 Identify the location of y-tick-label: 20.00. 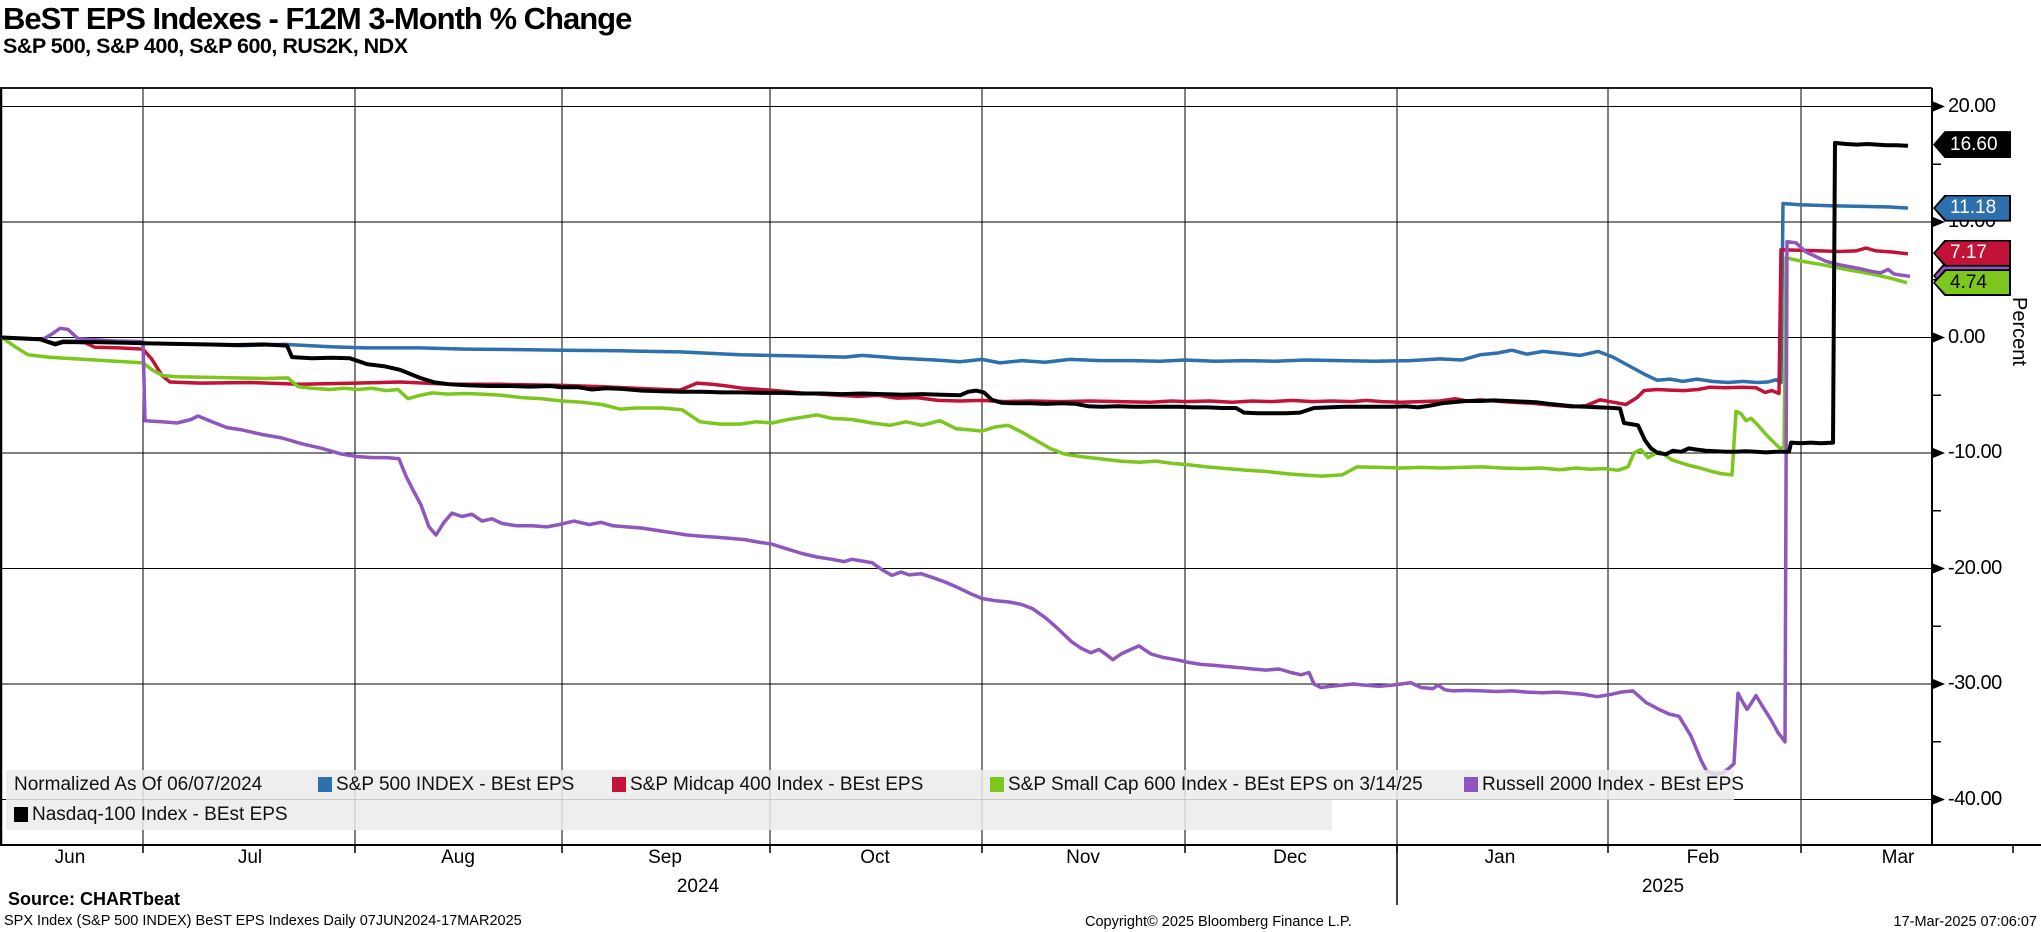
(1972, 105).